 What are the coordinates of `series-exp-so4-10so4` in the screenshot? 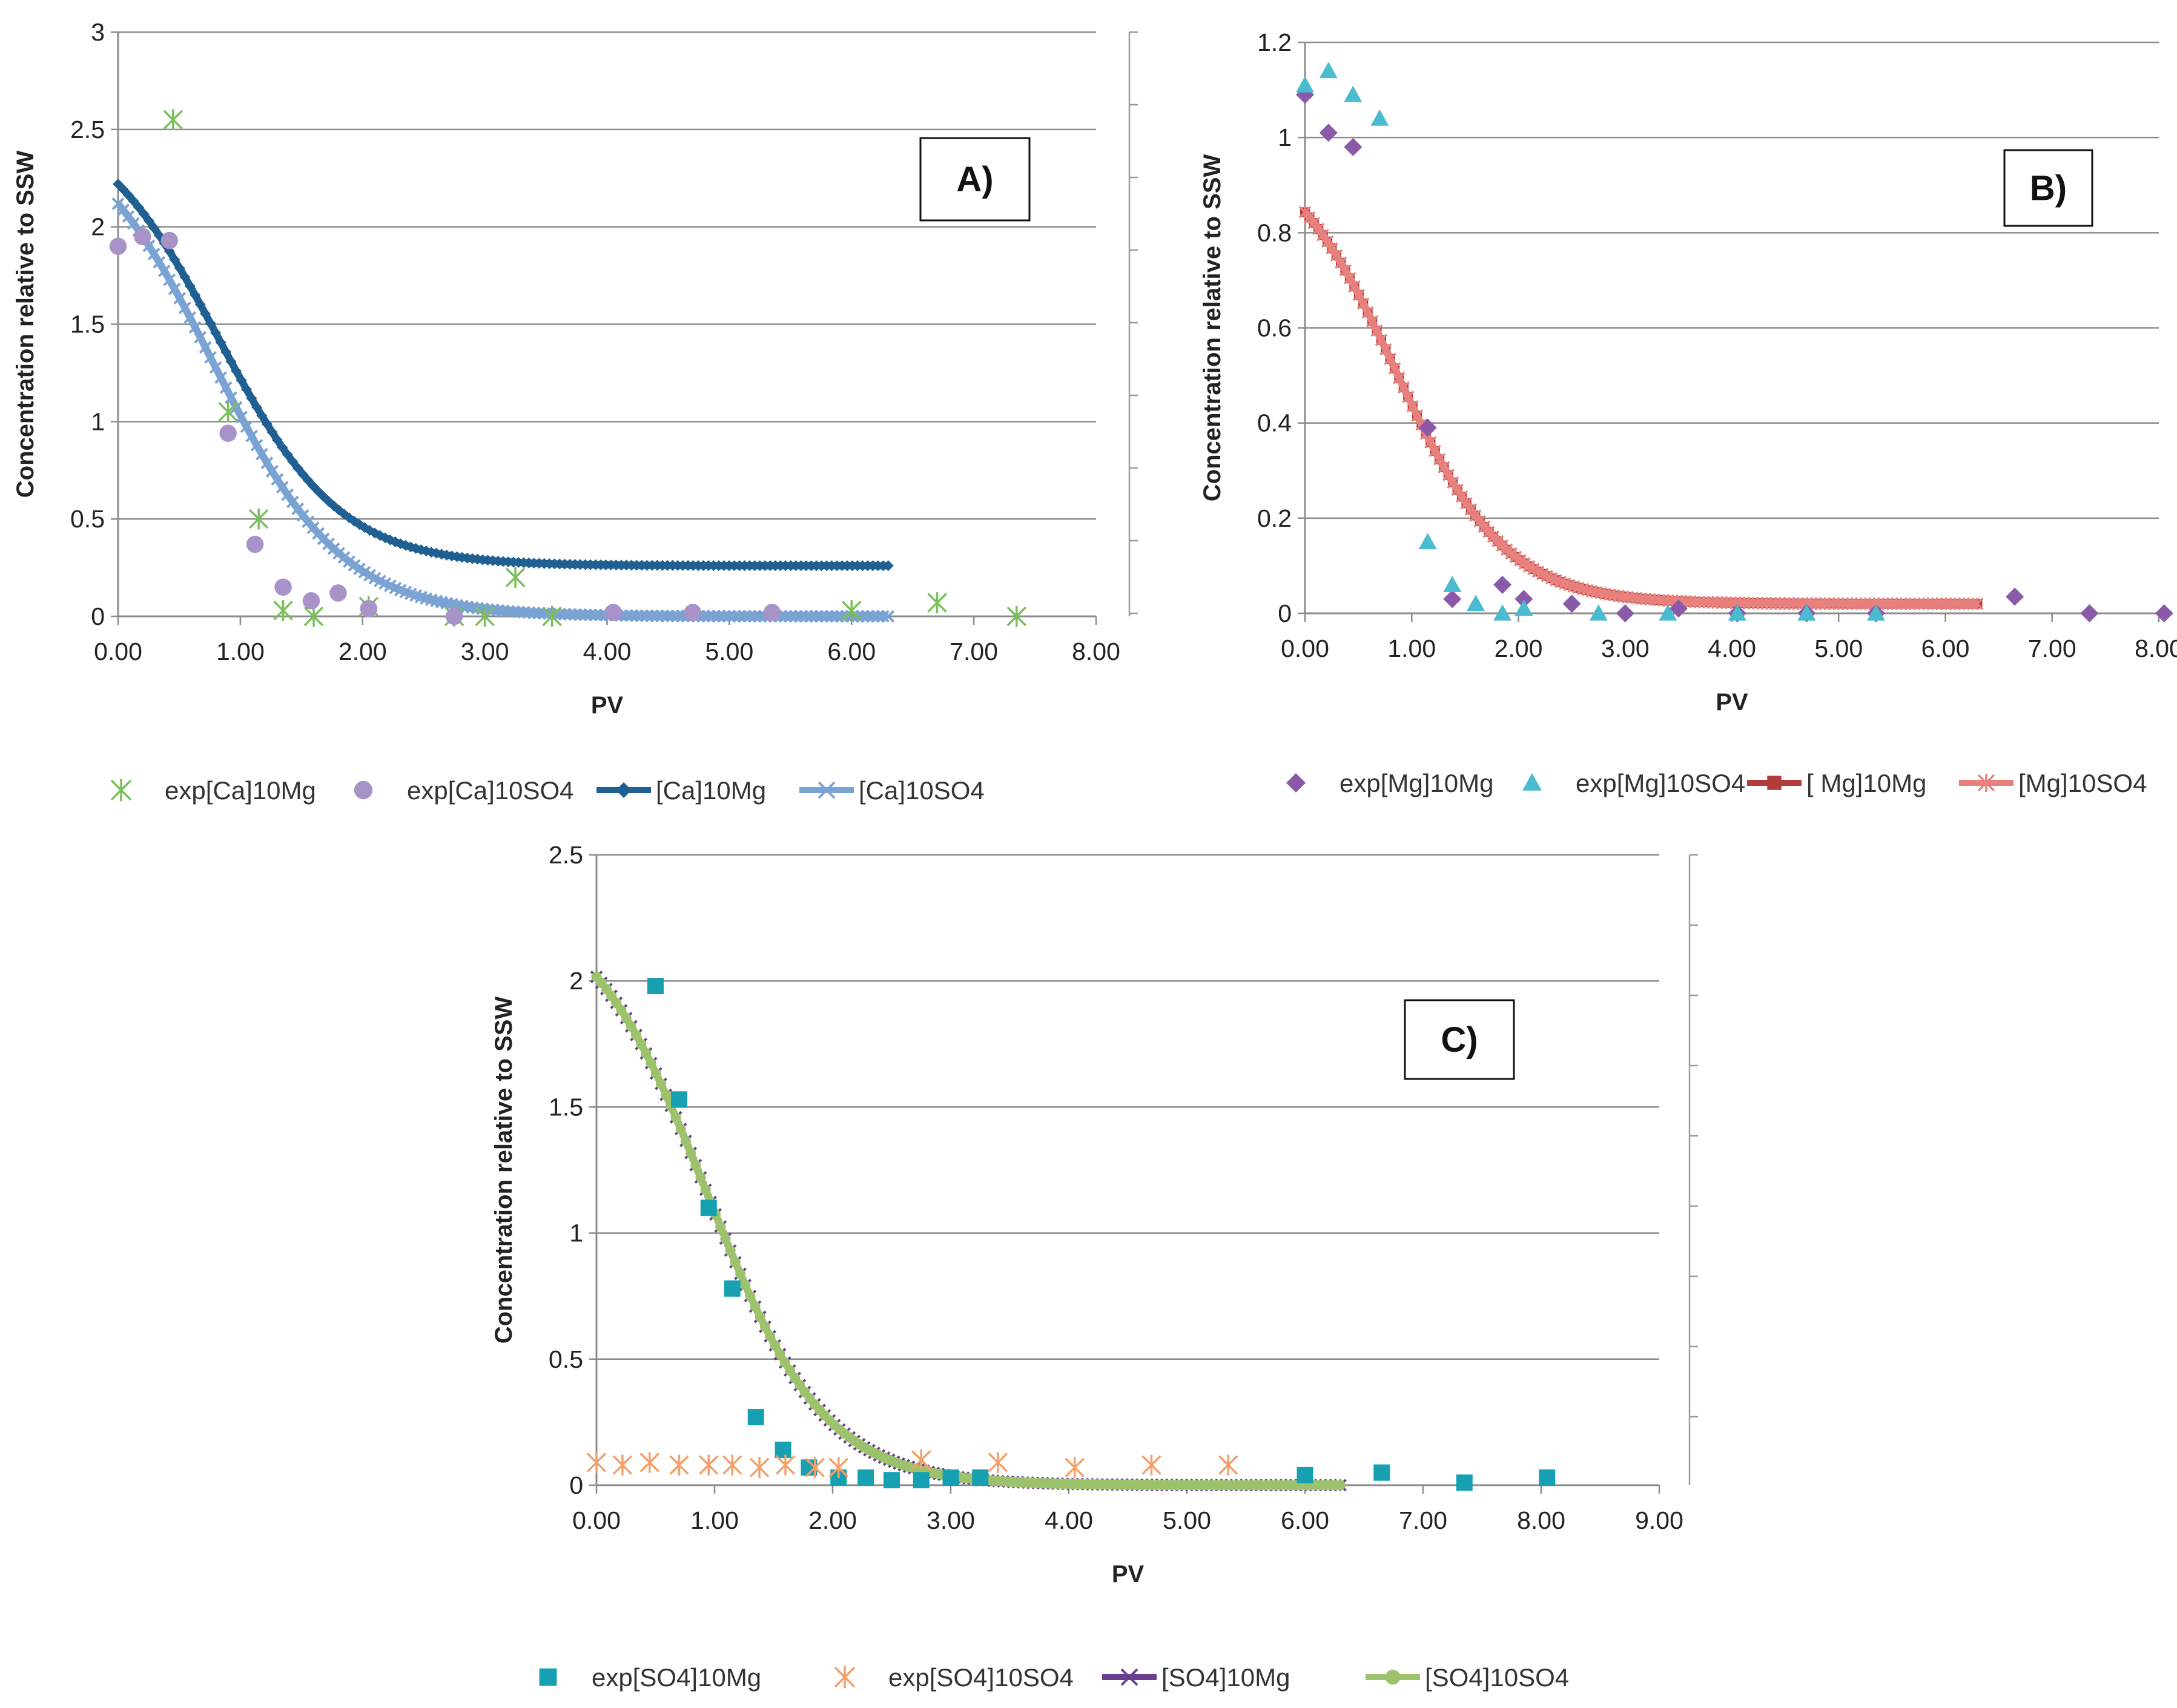 It's located at (912, 1464).